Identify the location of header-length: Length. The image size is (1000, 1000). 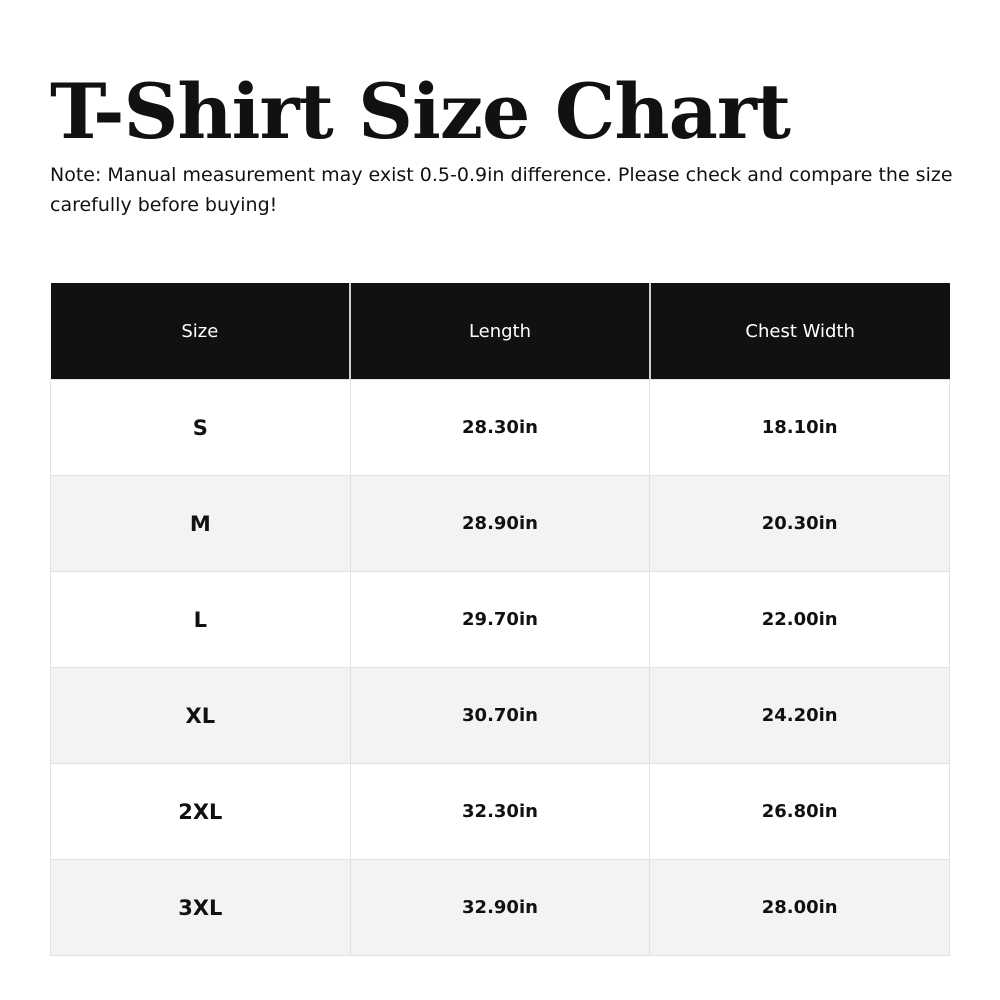
(499, 331).